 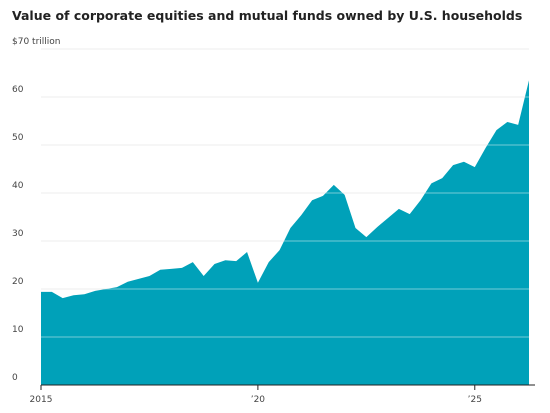 What do you see at coordinates (18, 234) in the screenshot?
I see `y-tick-label: 30` at bounding box center [18, 234].